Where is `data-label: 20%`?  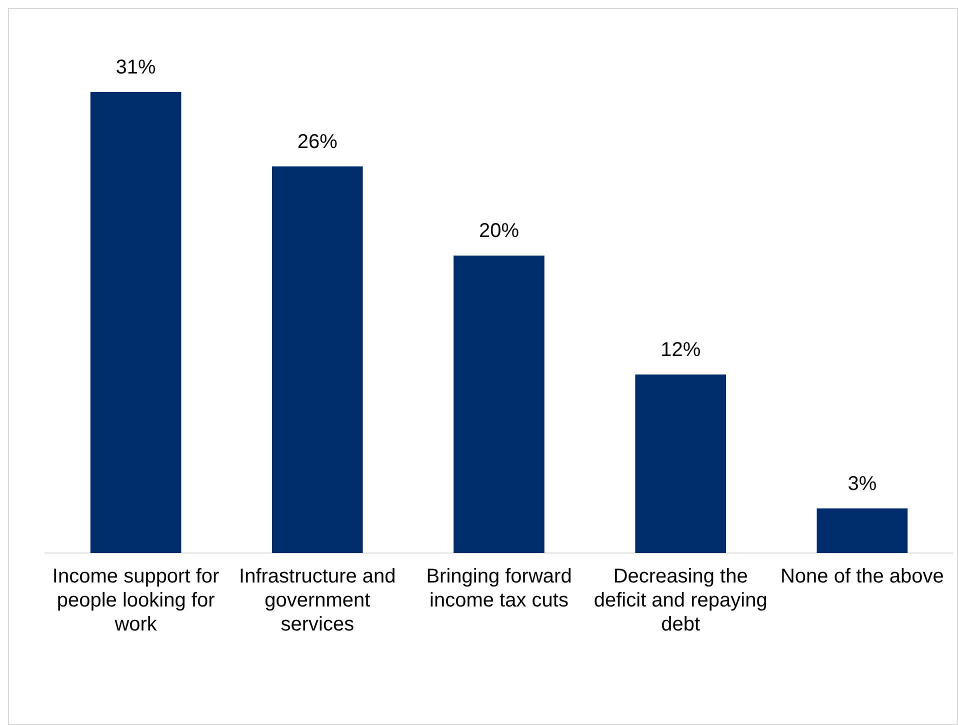 data-label: 20% is located at coordinates (499, 231).